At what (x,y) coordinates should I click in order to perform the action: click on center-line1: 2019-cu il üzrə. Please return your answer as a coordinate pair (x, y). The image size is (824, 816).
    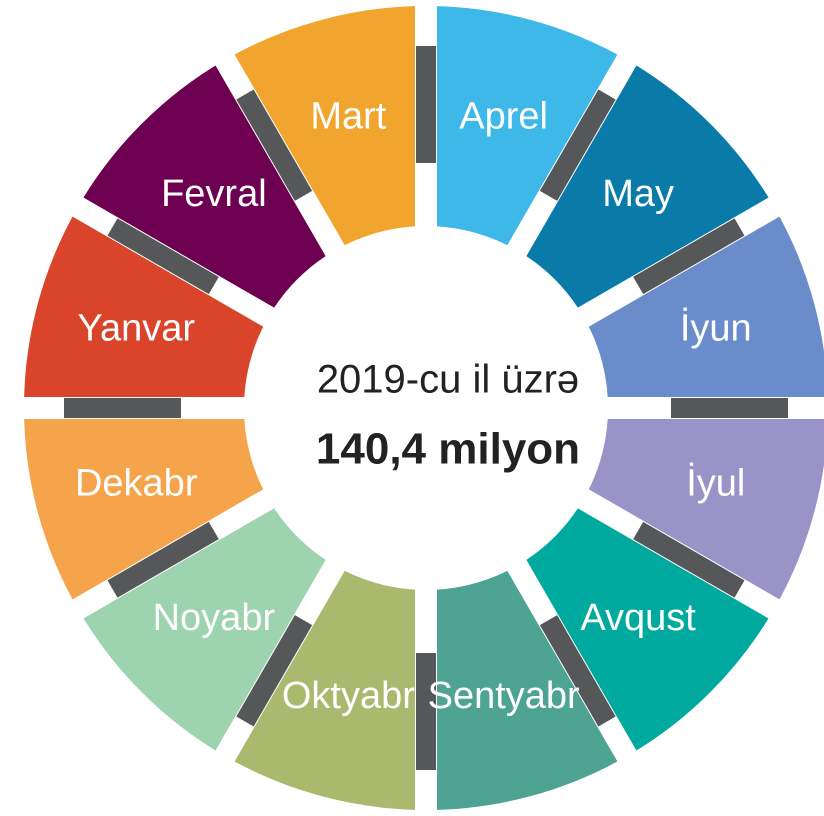
    Looking at the image, I should click on (448, 380).